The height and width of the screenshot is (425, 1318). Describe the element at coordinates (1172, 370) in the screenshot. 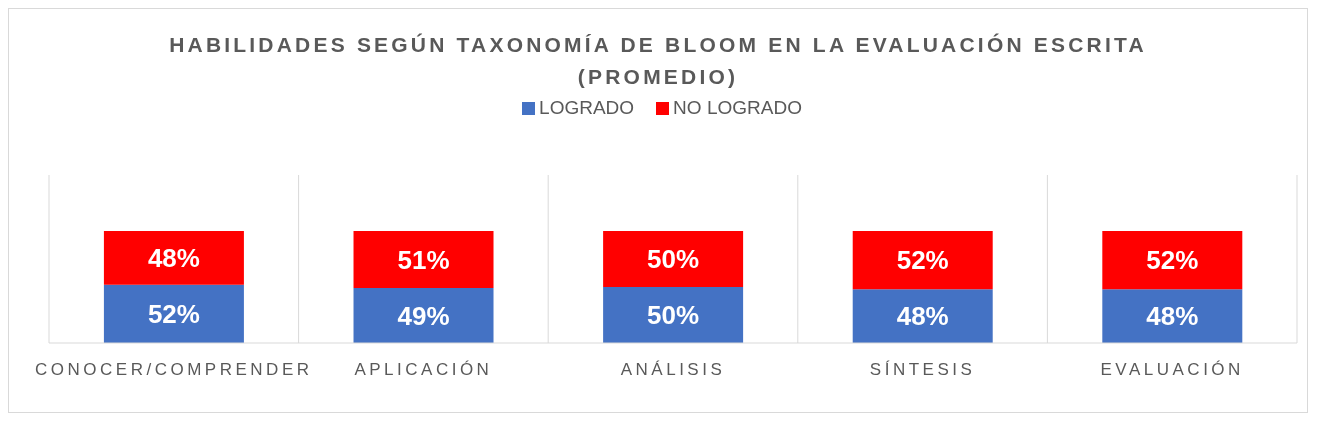

I see `x-tick-label: EVALUACIÓN` at that location.